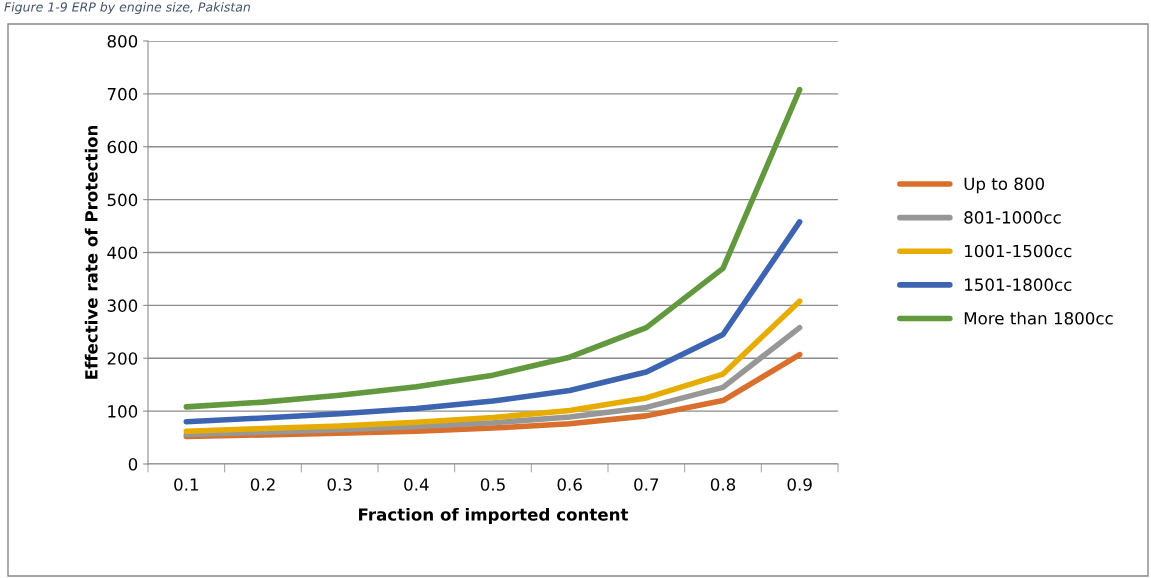 The height and width of the screenshot is (578, 1151). What do you see at coordinates (494, 516) in the screenshot?
I see `x-axis-title: Fraction of imported content` at bounding box center [494, 516].